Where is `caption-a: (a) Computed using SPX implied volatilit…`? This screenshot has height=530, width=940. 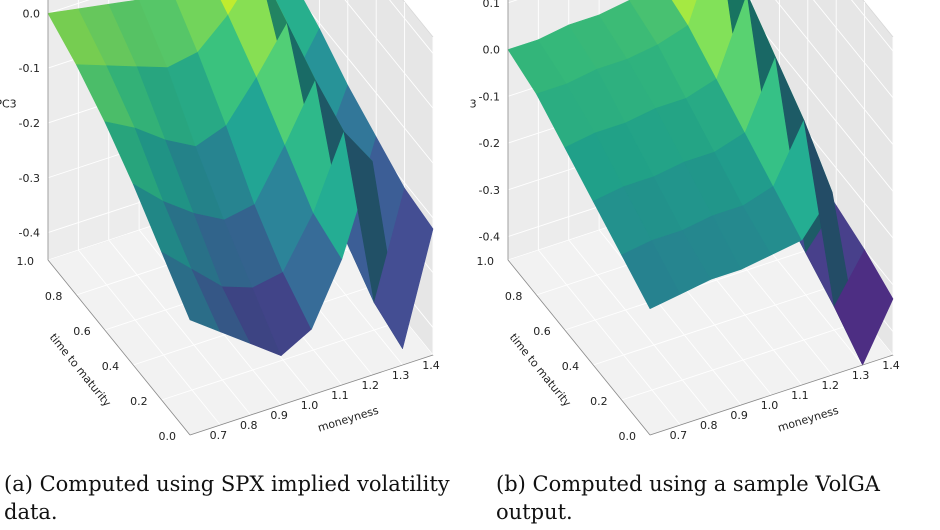 caption-a: (a) Computed using SPX implied volatilit… is located at coordinates (227, 498).